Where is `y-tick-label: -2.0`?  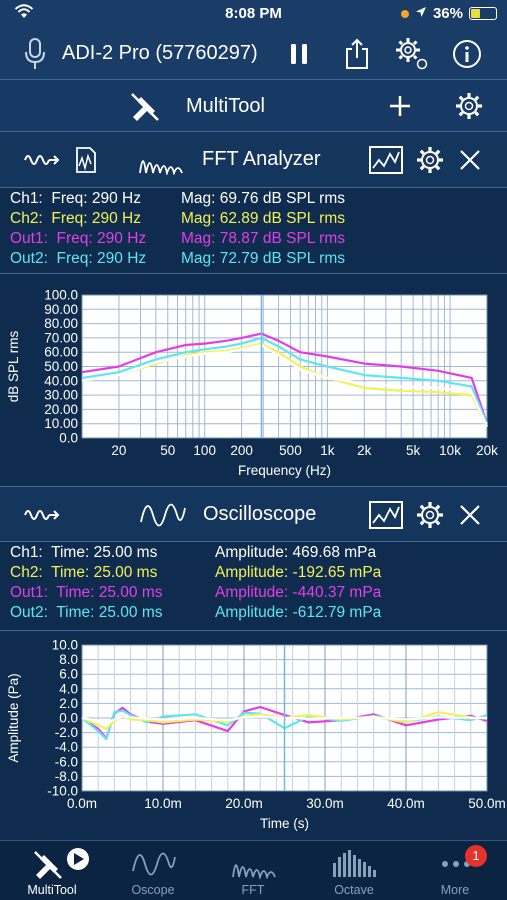
y-tick-label: -2.0 is located at coordinates (66, 732).